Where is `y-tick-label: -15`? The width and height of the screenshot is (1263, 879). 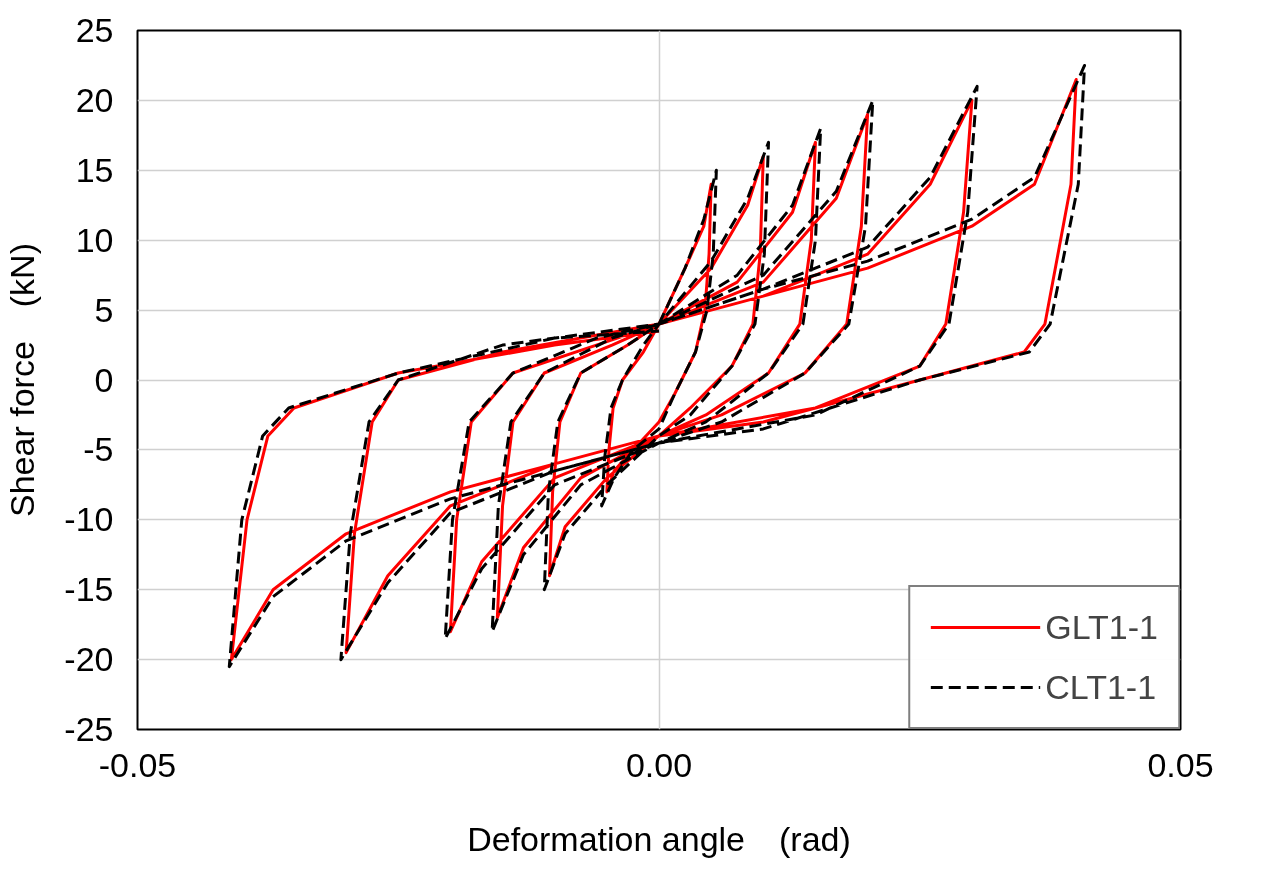
y-tick-label: -15 is located at coordinates (89, 589).